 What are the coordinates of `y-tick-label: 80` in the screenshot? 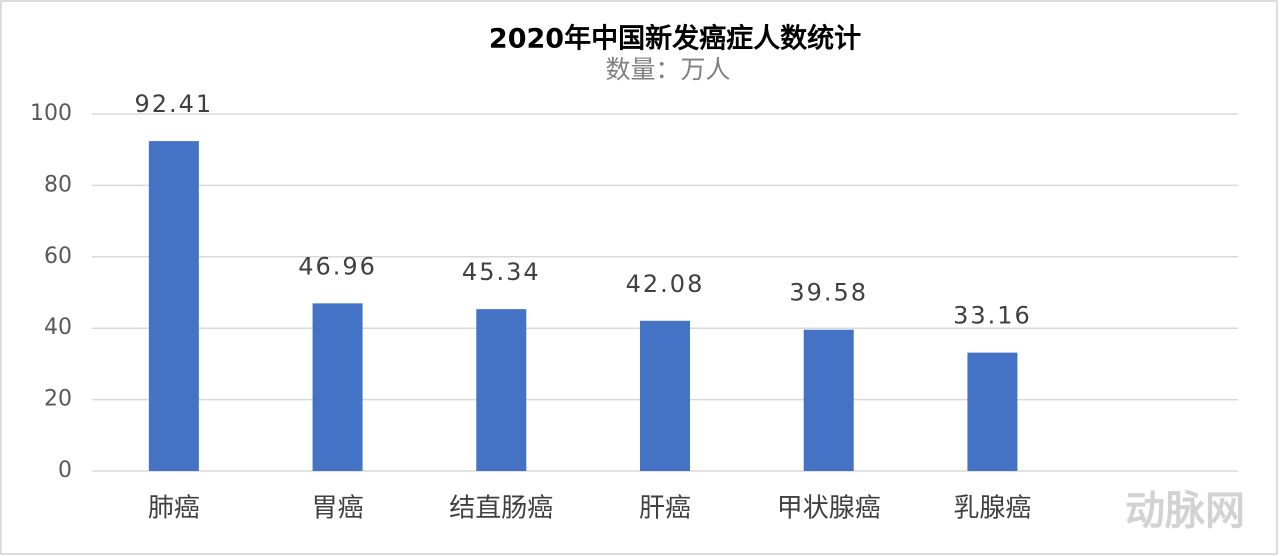 It's located at (58, 184).